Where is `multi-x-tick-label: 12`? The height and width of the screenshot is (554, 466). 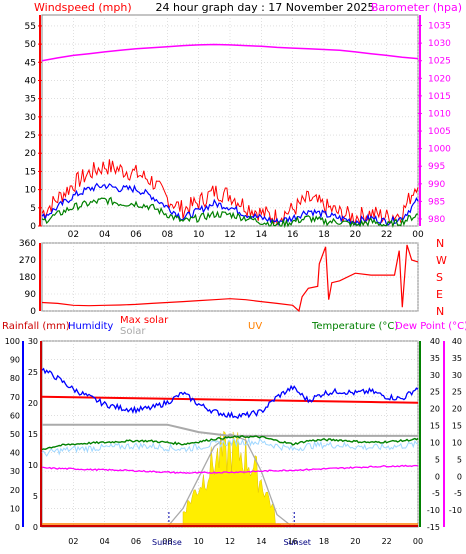 multi-x-tick-label: 12 is located at coordinates (230, 541).